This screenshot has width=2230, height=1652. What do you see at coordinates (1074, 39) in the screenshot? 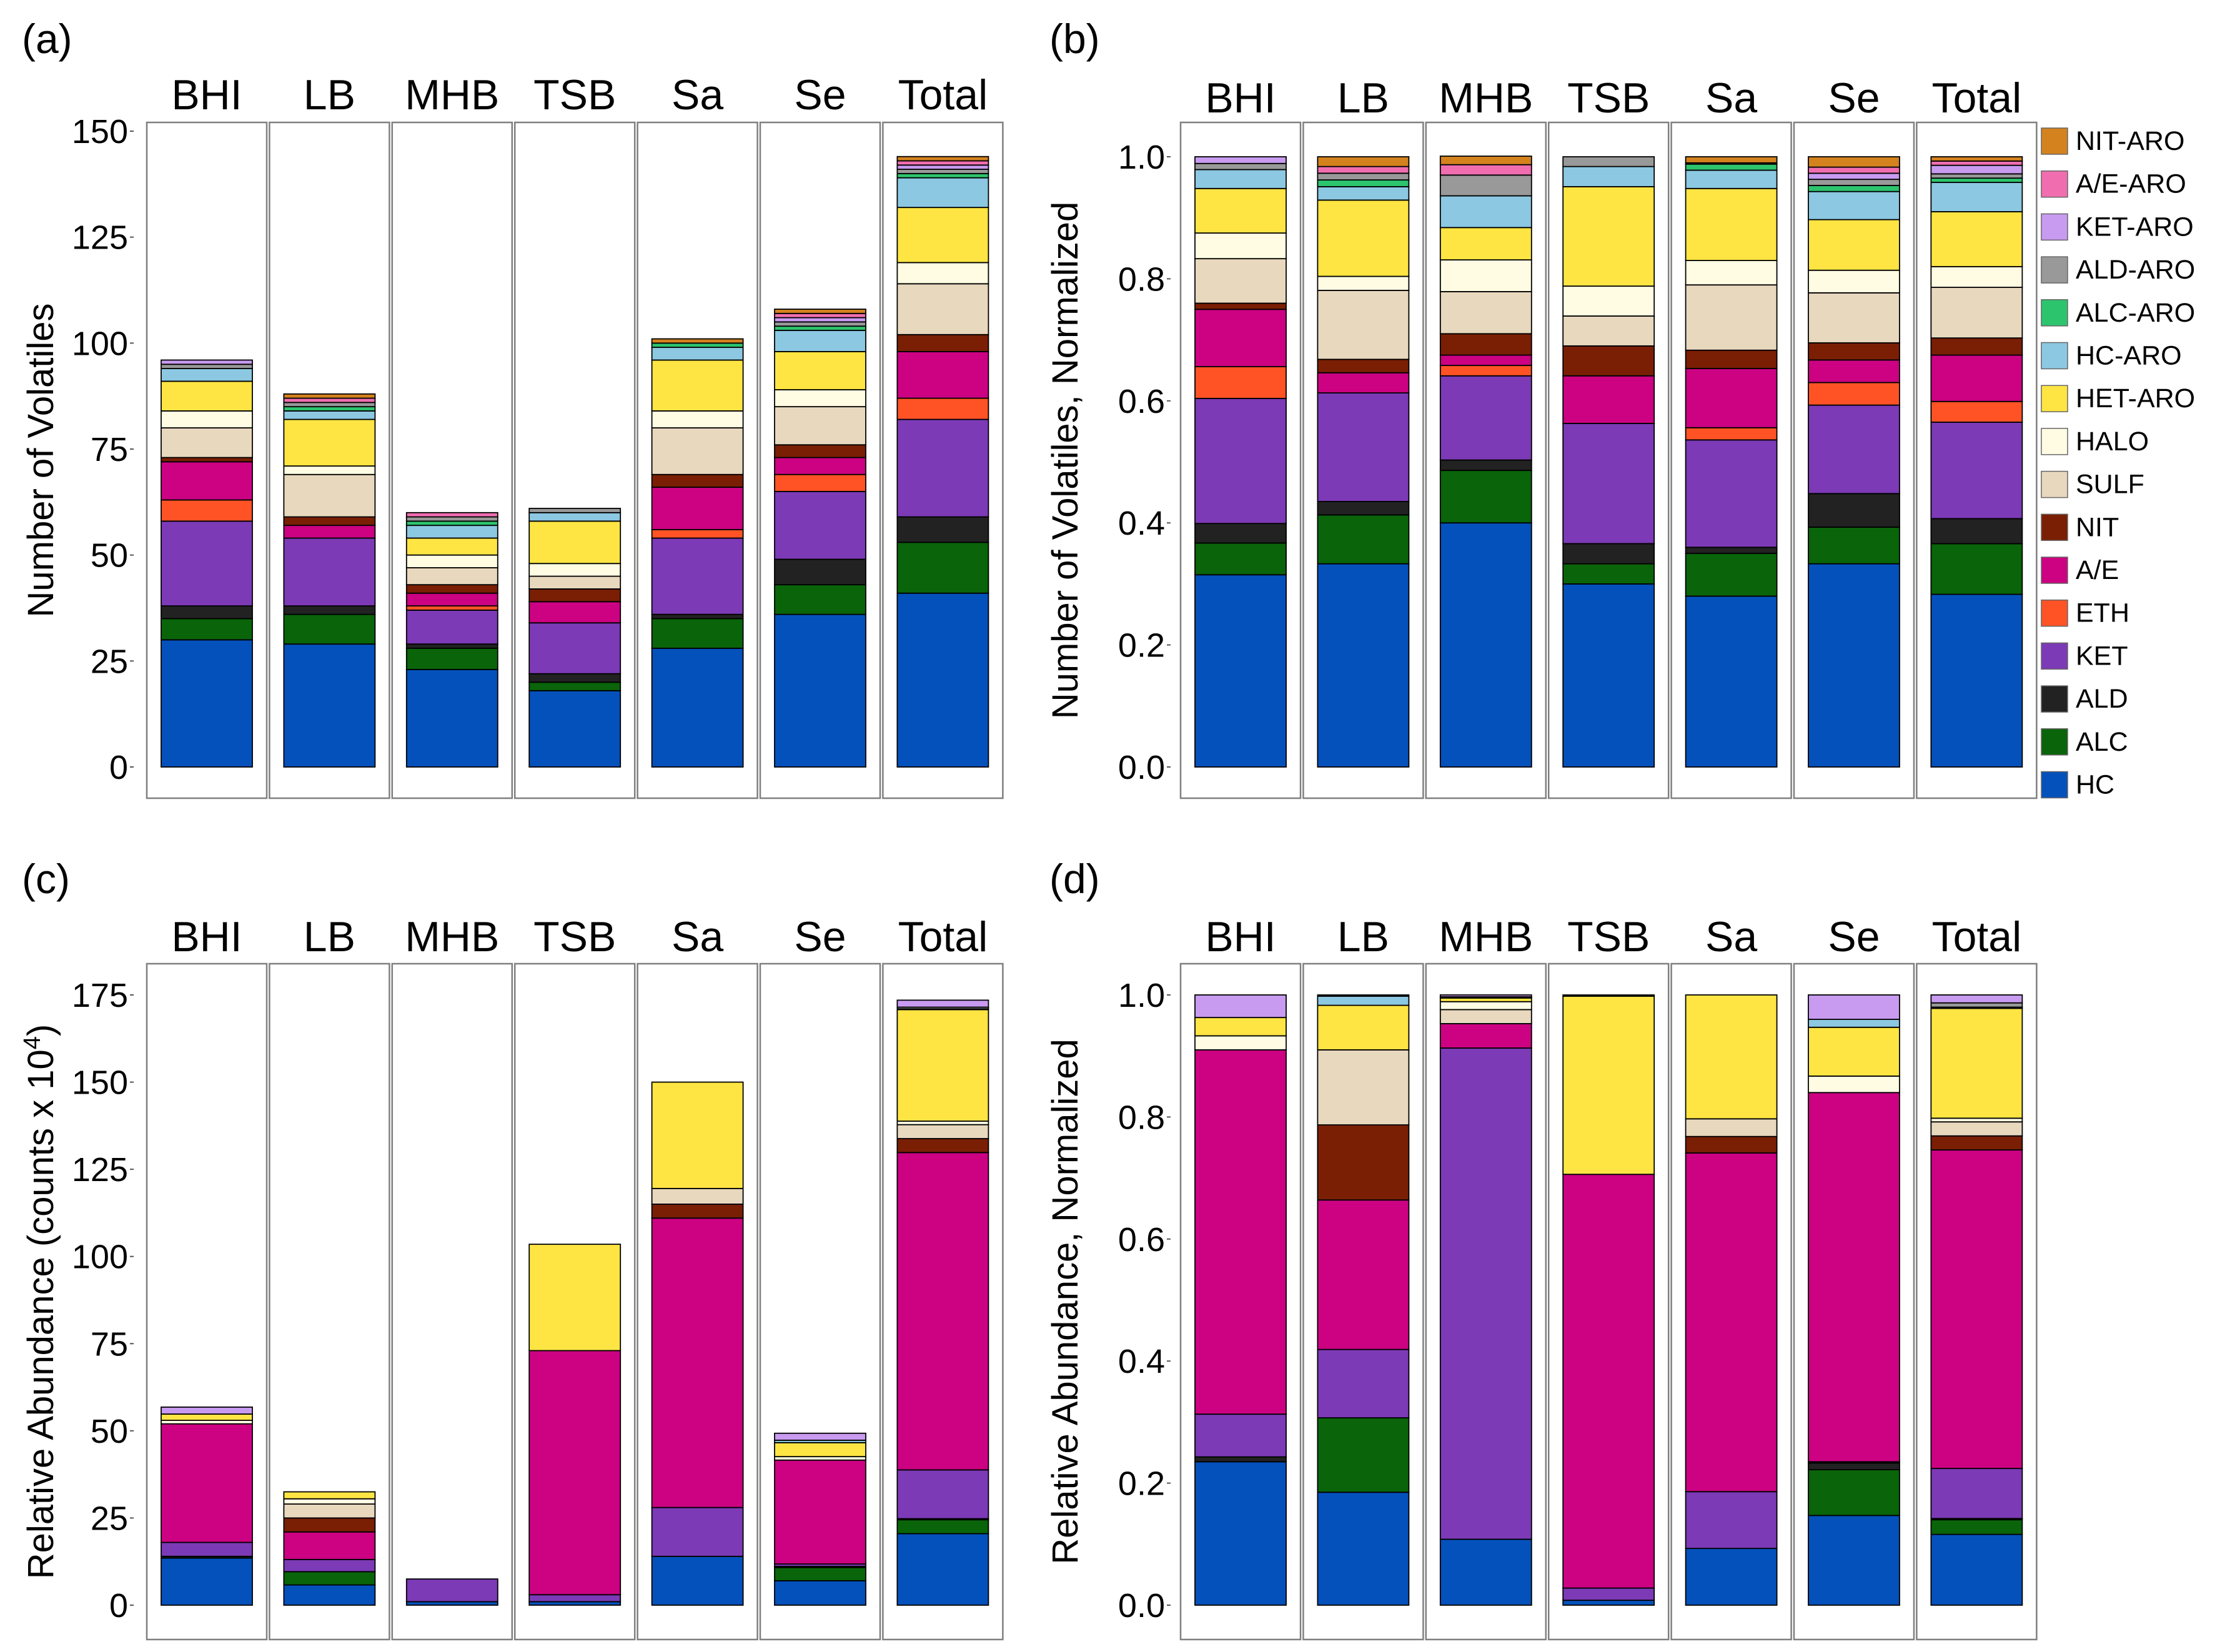
I see `panel-label: (b)` at bounding box center [1074, 39].